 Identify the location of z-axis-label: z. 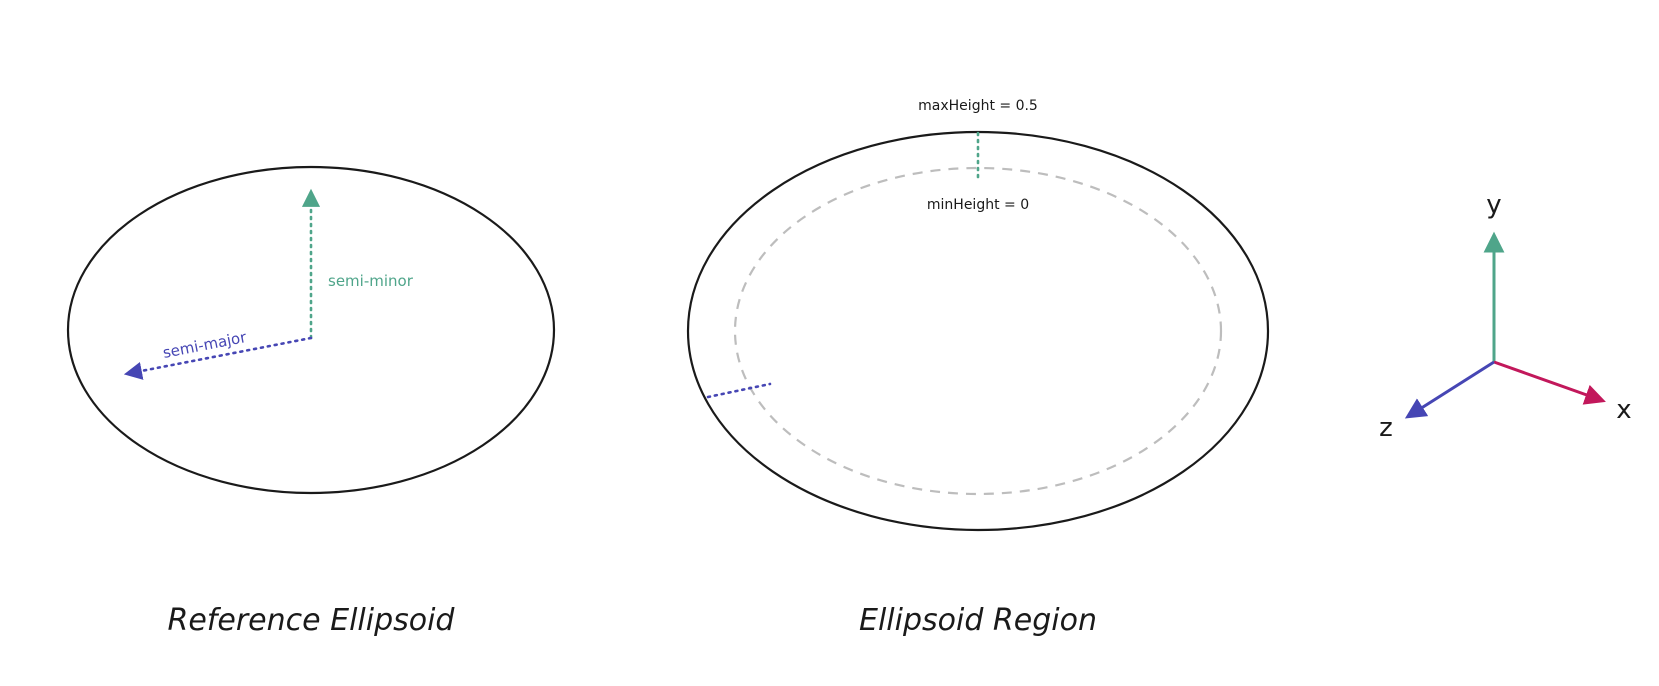
(1386, 428).